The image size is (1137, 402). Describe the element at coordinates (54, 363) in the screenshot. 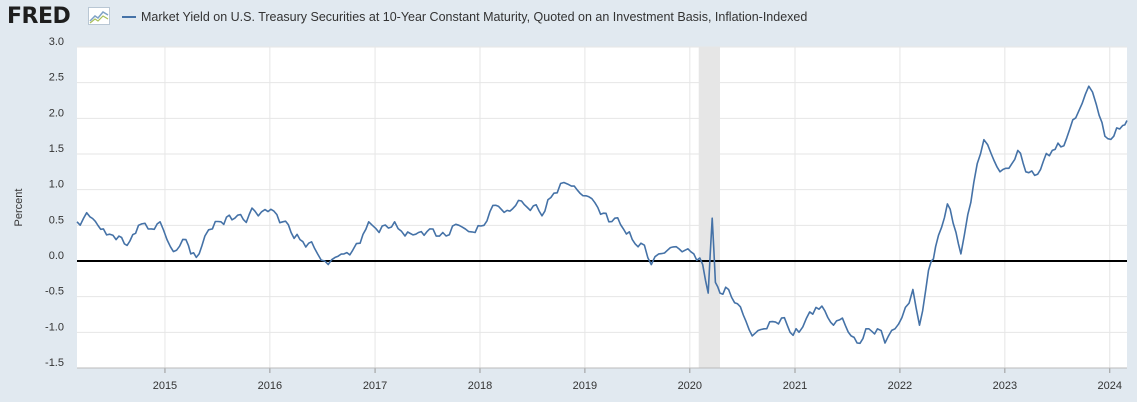

I see `y-tick-label: -1.5` at that location.